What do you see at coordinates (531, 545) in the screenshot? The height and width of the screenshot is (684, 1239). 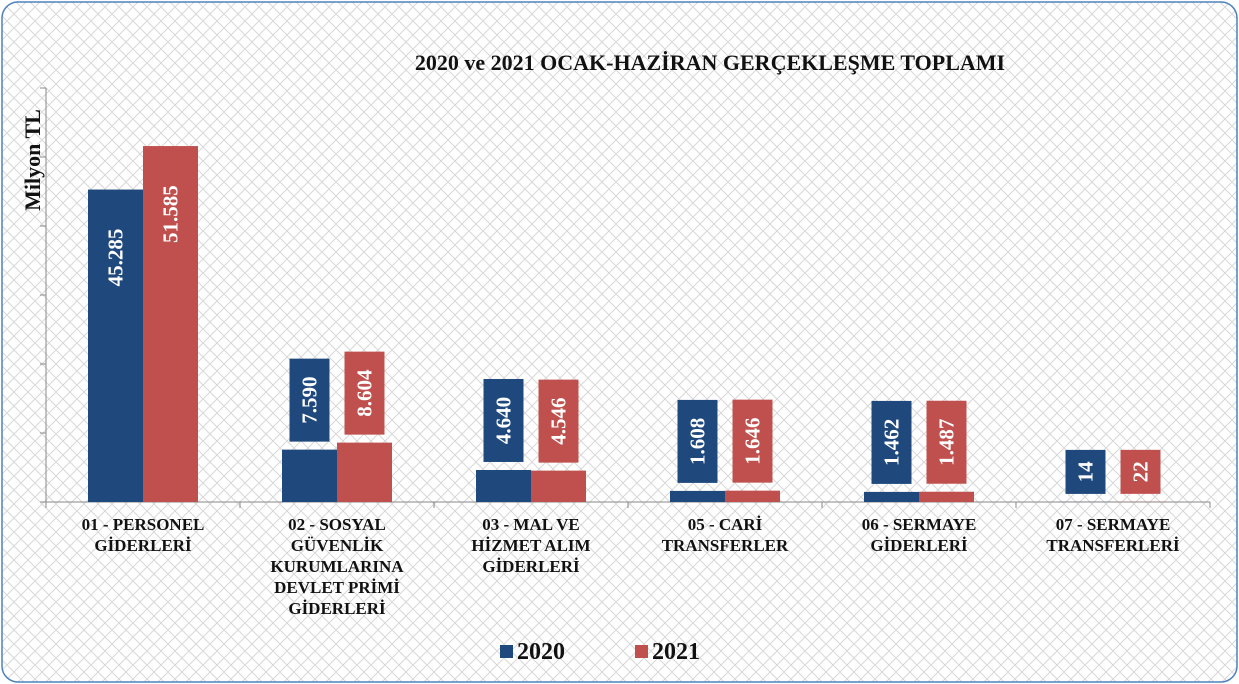 I see `x-tick-label: 03 - MAL VE HİZMET ALIM GİDERLERİ` at bounding box center [531, 545].